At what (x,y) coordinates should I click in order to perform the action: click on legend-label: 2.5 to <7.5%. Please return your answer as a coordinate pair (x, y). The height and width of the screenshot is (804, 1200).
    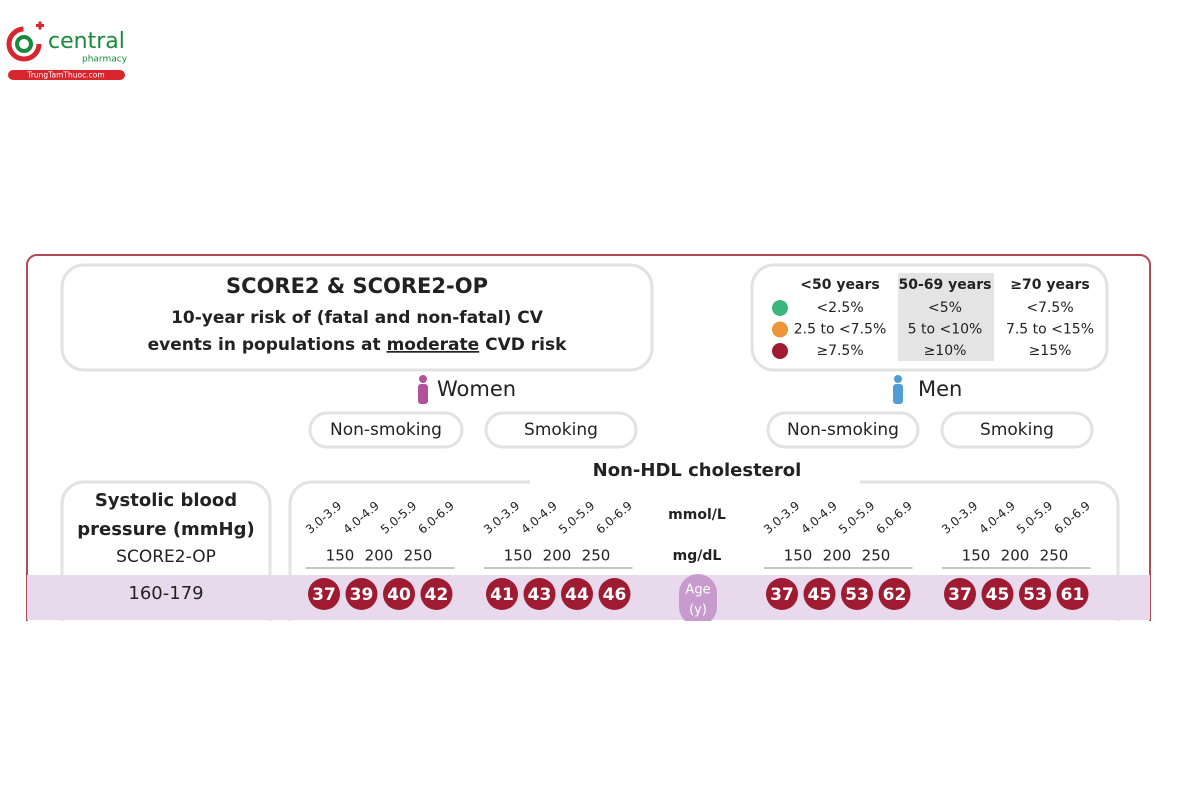
    Looking at the image, I should click on (840, 330).